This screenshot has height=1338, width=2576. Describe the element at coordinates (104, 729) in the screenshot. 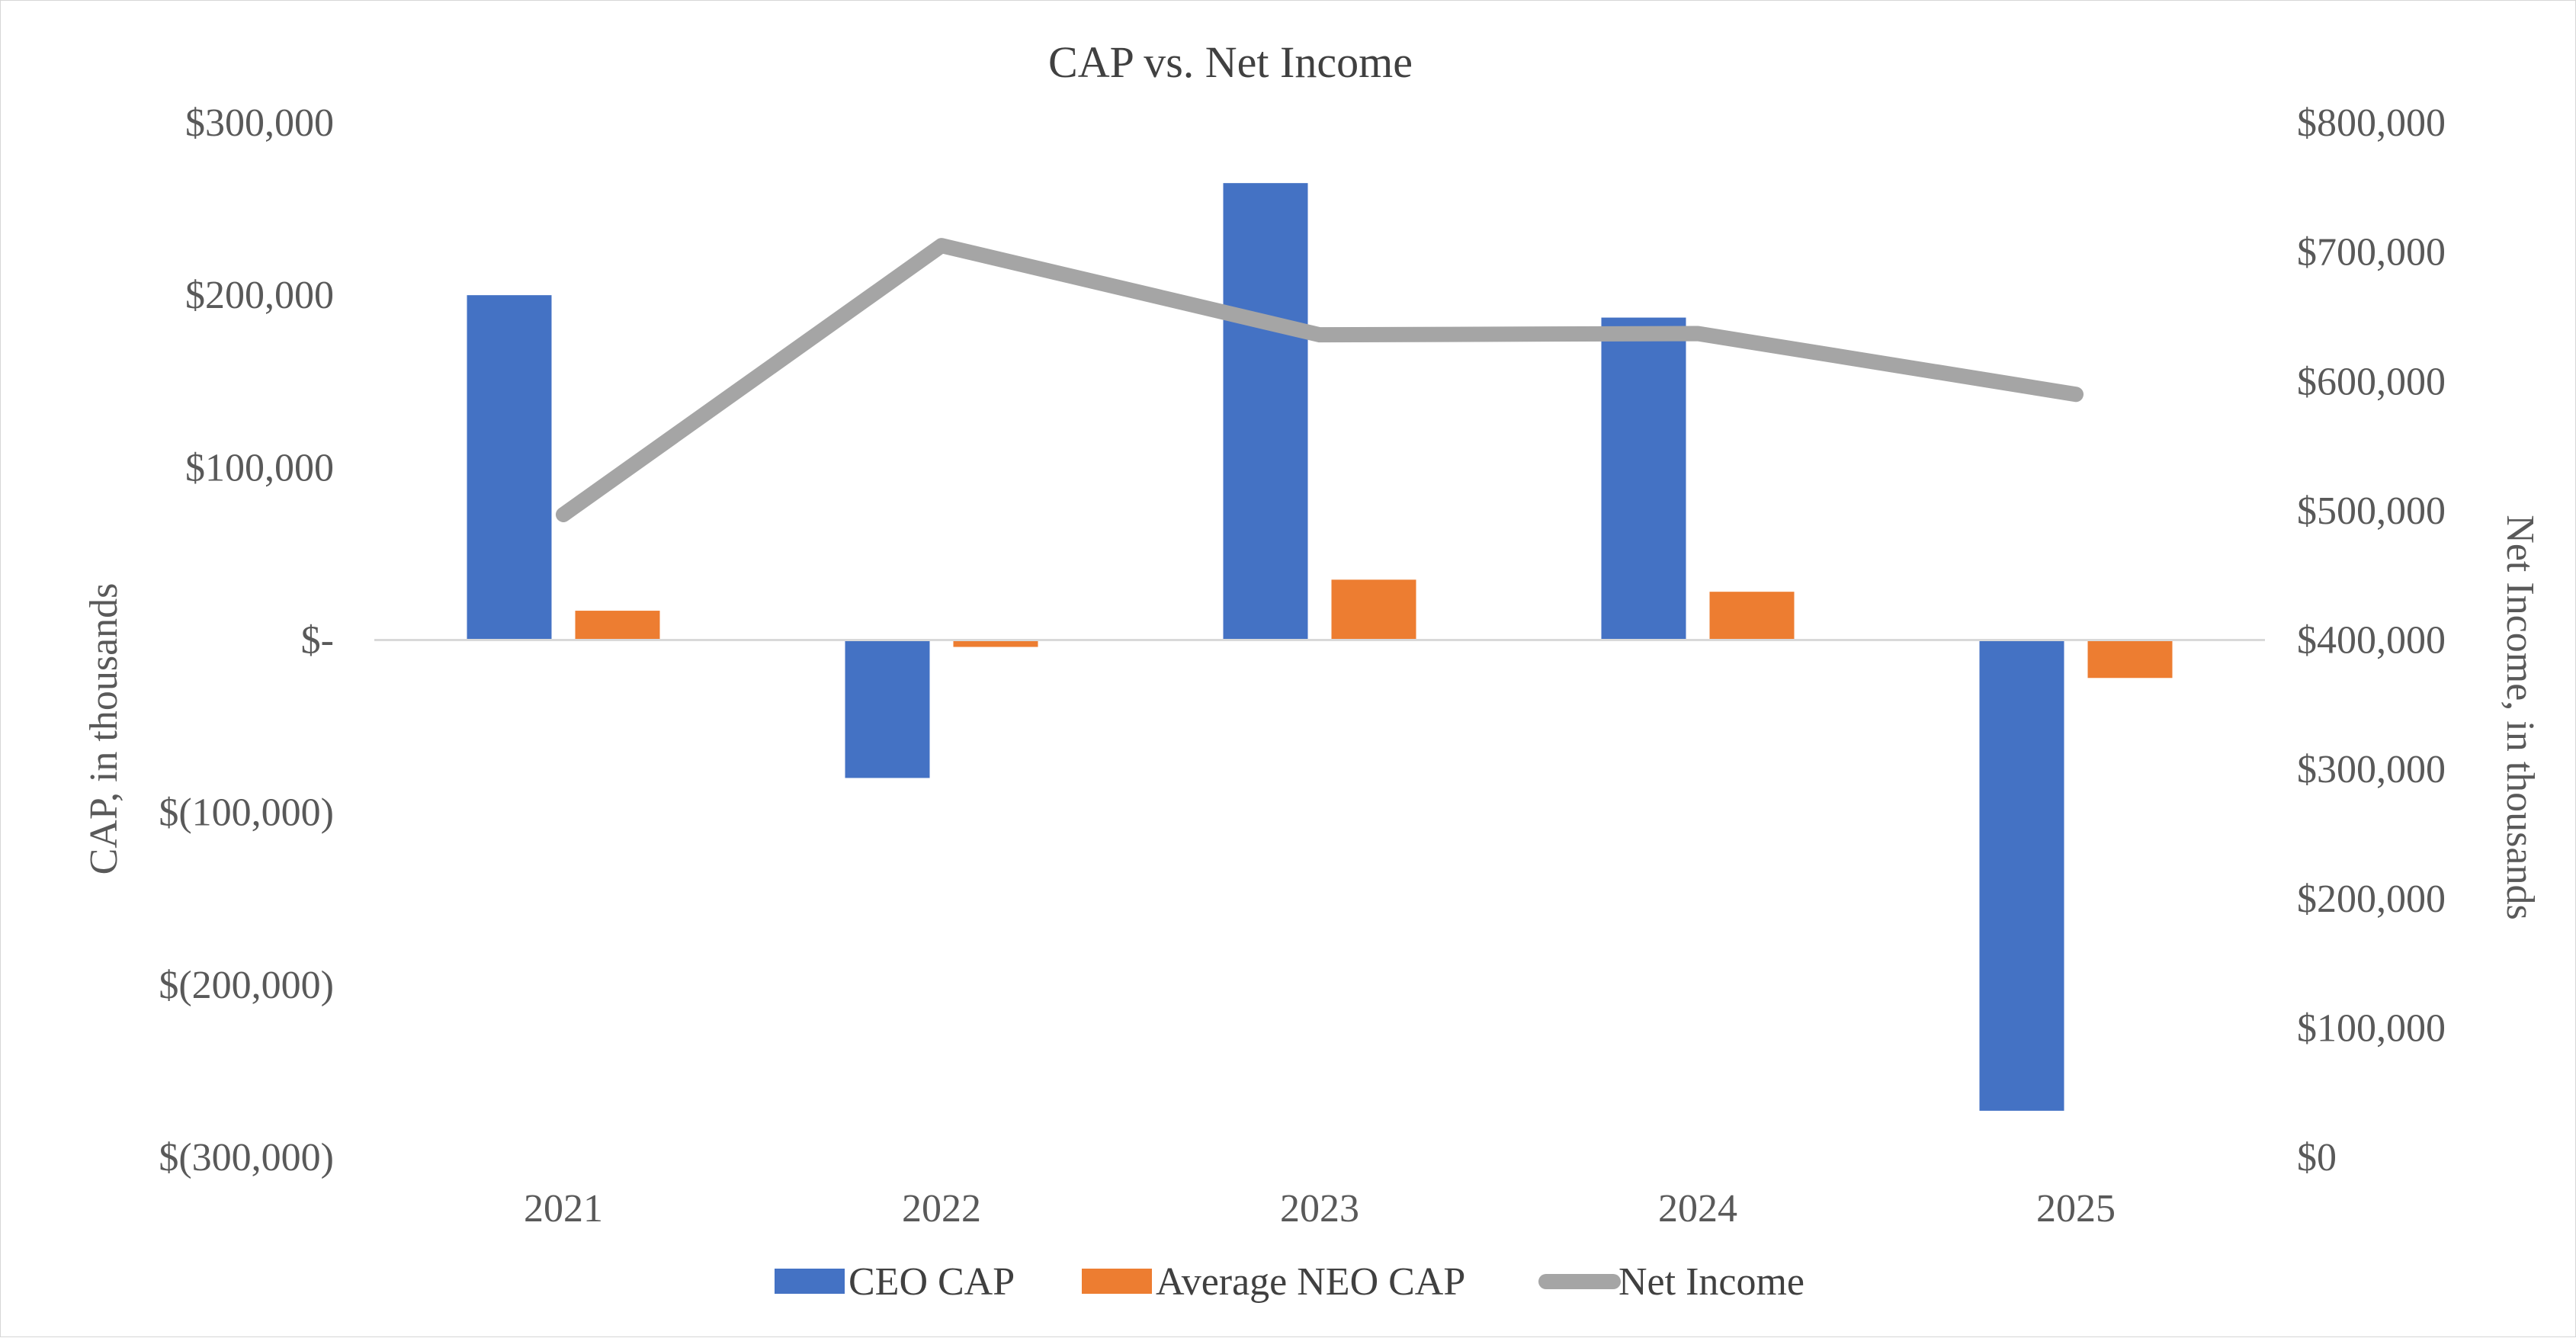

I see `left-axis-title: CAP, in thousands` at that location.